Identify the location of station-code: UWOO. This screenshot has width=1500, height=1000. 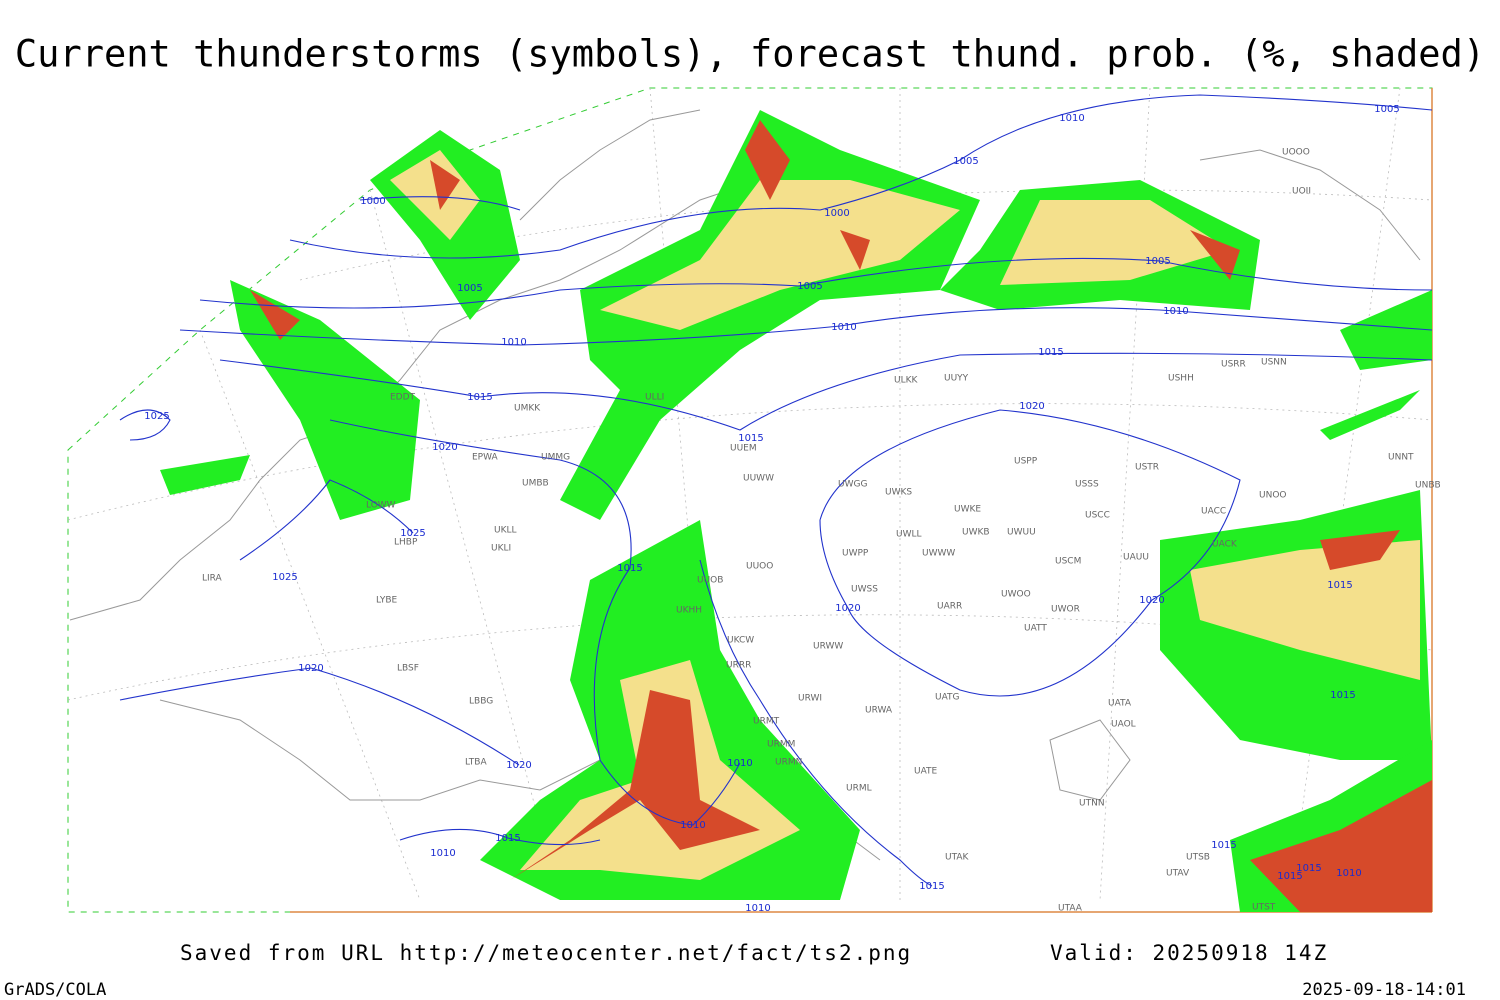
(1016, 595).